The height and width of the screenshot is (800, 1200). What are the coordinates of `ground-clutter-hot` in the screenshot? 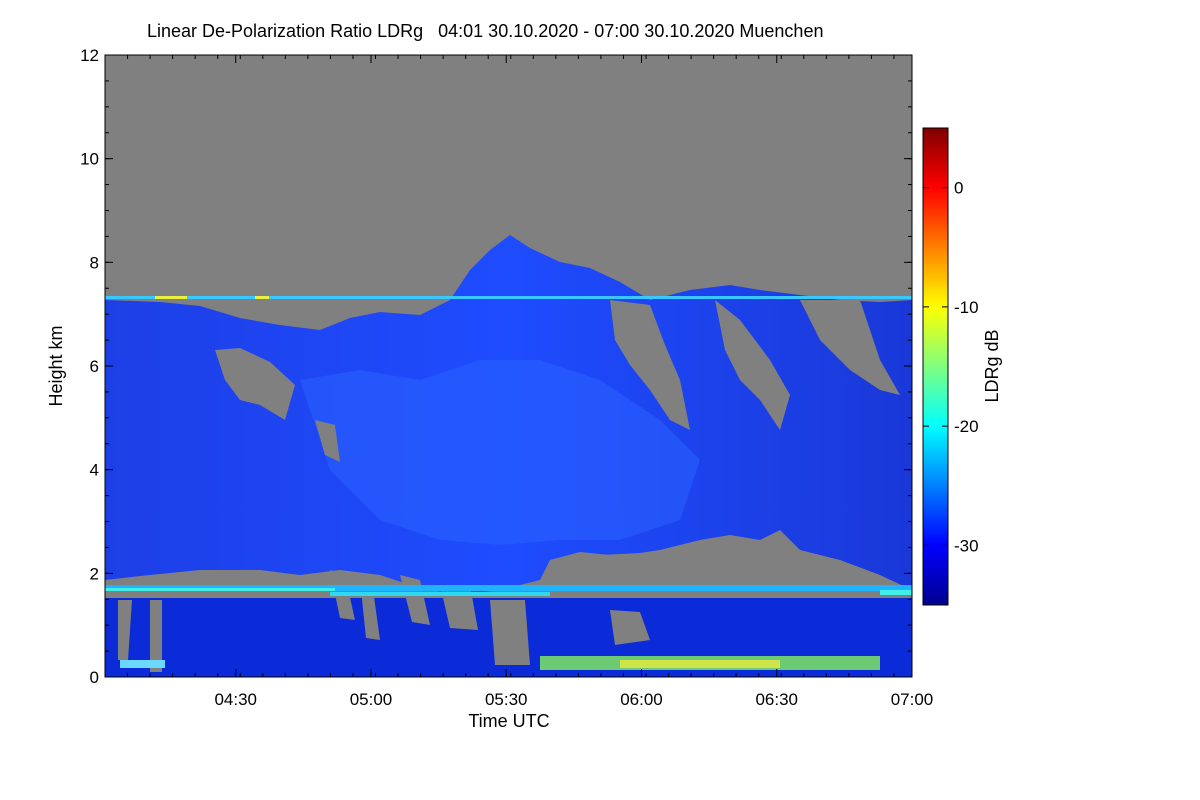 It's located at (700, 664).